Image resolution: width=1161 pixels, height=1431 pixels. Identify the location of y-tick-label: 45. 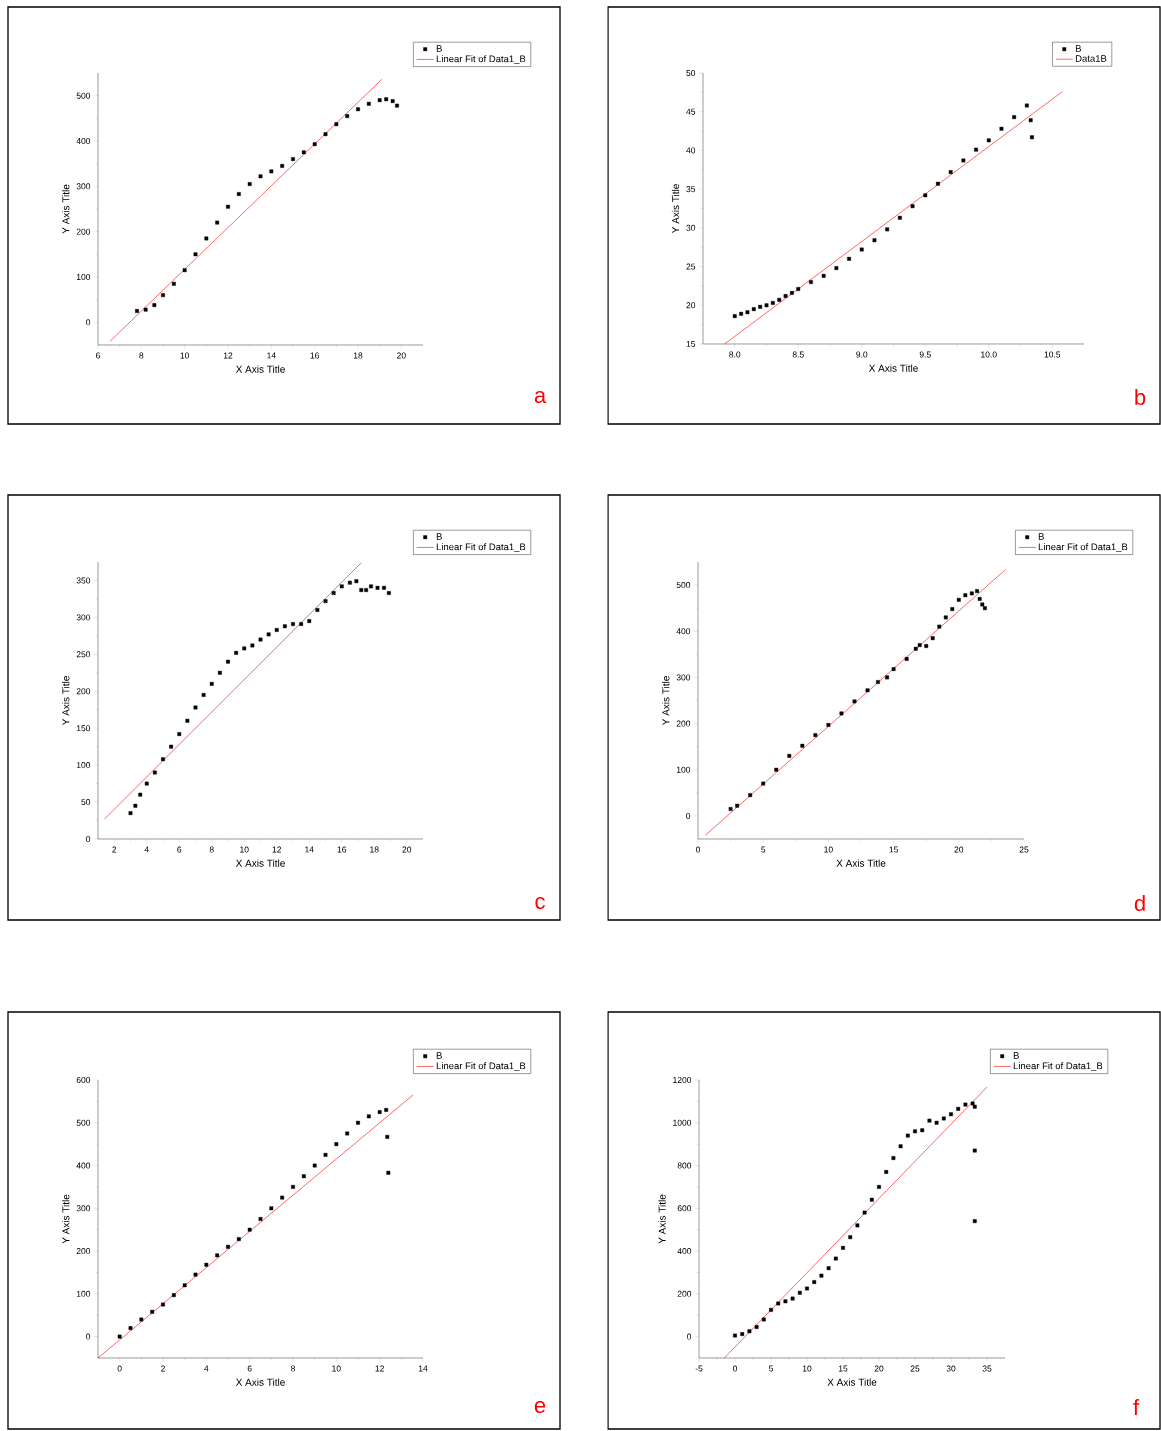
(691, 111).